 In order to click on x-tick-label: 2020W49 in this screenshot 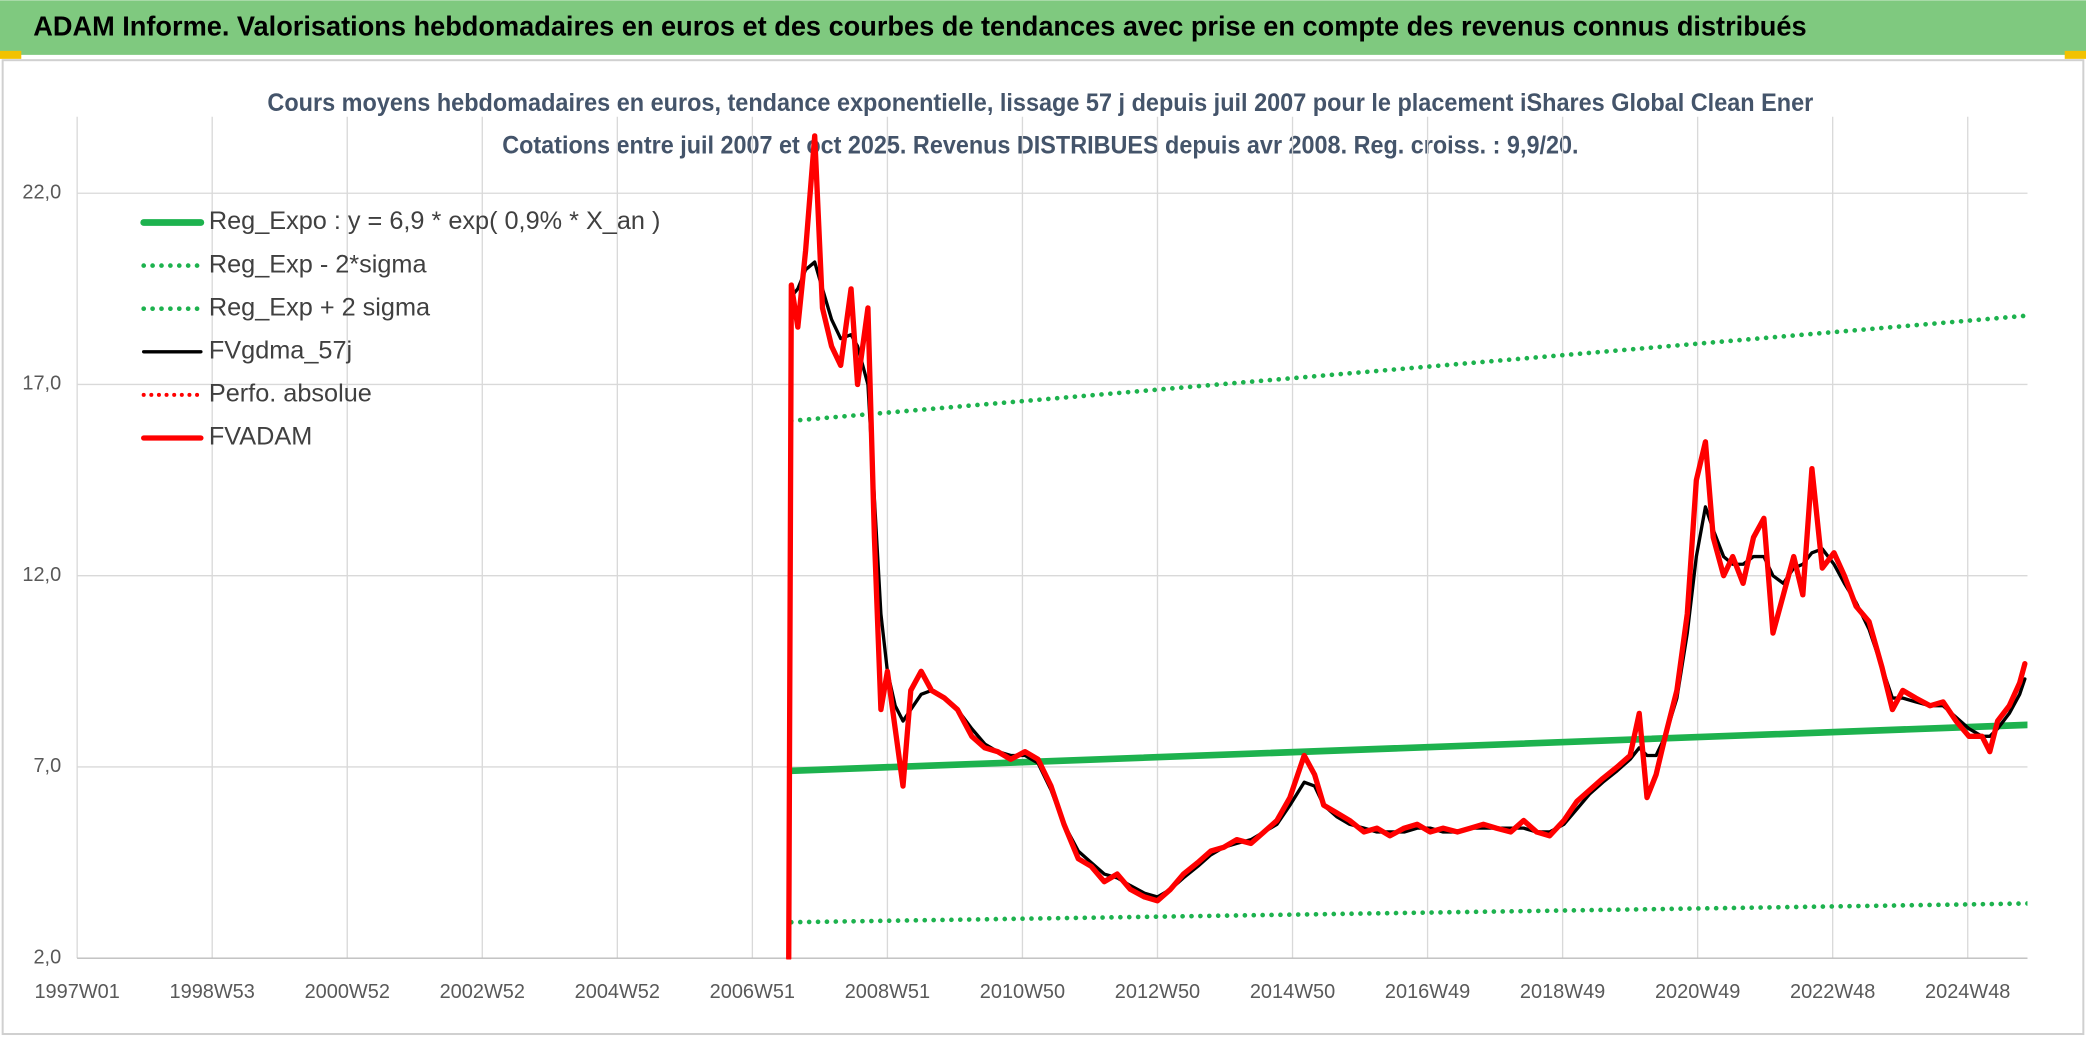, I will do `click(1697, 992)`.